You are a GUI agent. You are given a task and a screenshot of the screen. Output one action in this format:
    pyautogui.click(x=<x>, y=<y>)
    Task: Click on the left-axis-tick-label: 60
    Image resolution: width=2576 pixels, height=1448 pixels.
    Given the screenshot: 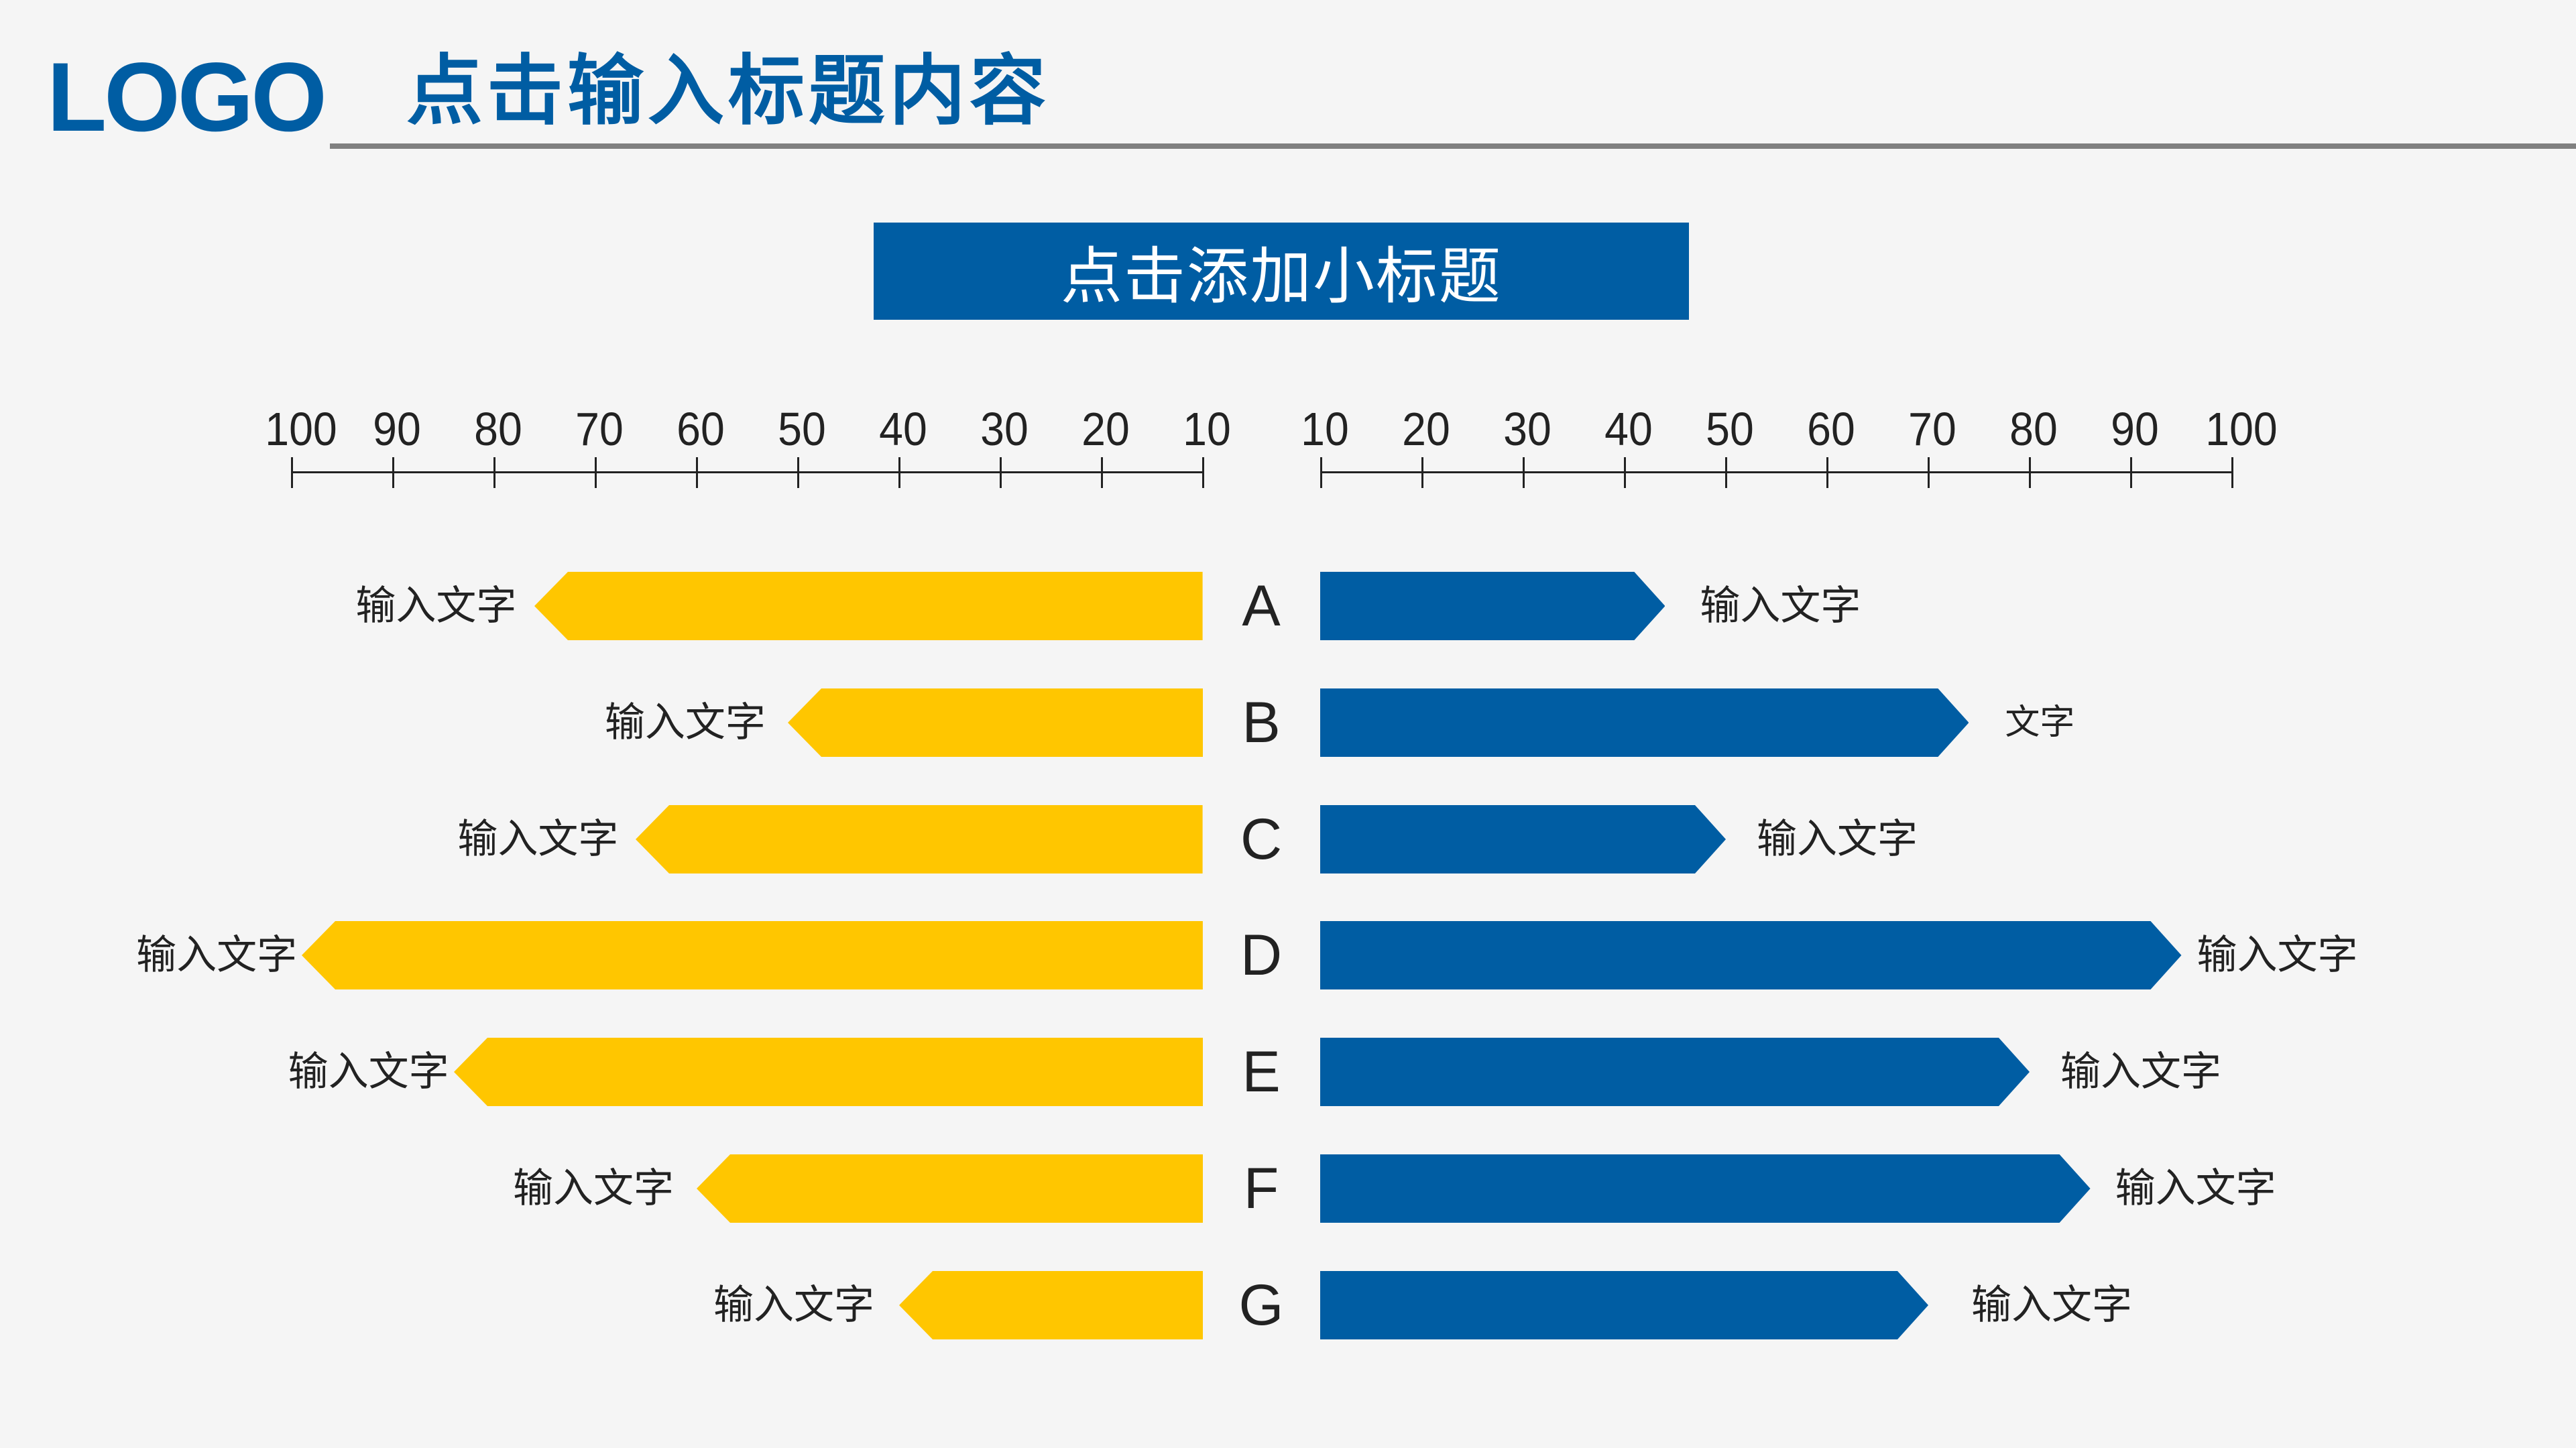 What is the action you would take?
    pyautogui.click(x=701, y=429)
    